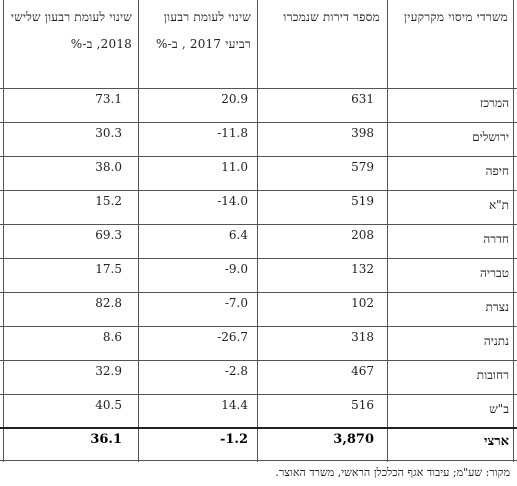 The height and width of the screenshot is (486, 517). What do you see at coordinates (106, 439) in the screenshot?
I see `total-change-2018-cell: 36.1` at bounding box center [106, 439].